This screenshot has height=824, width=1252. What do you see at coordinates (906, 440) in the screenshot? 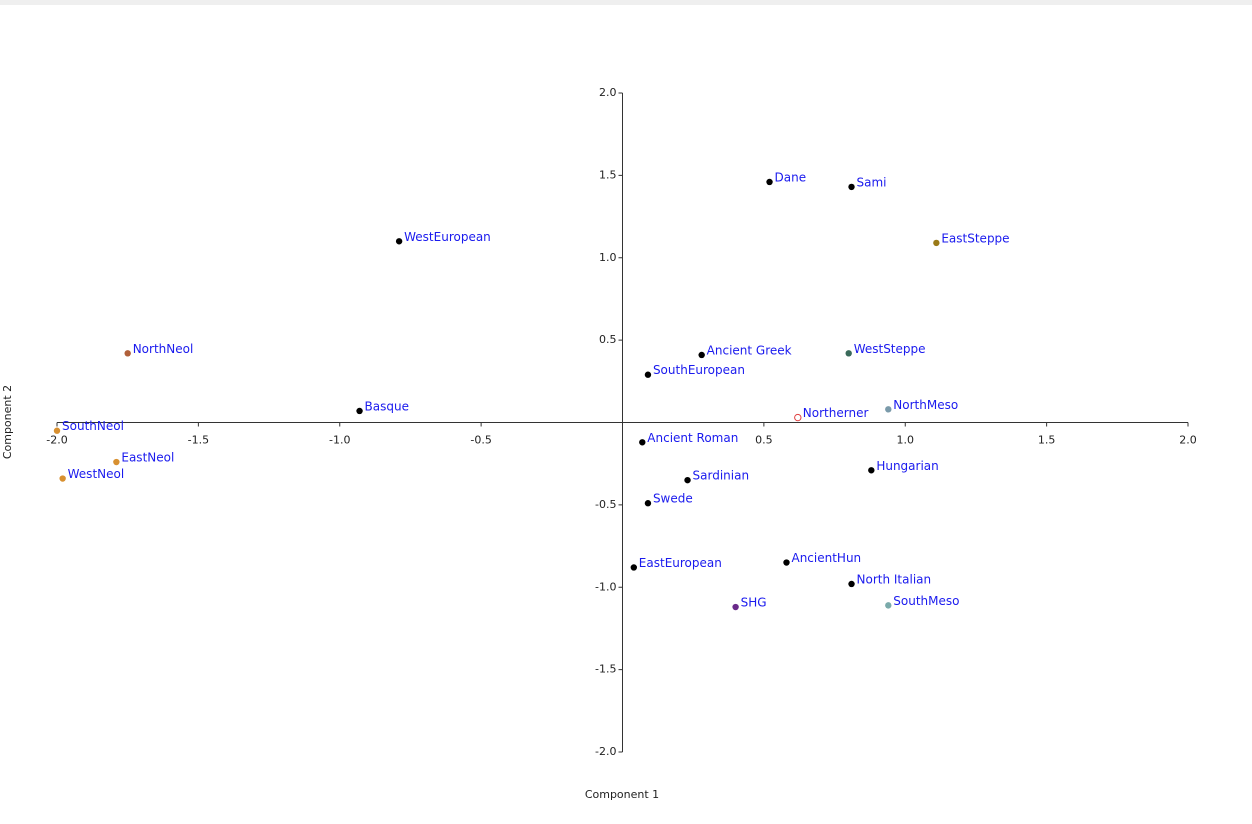
I see `x-tick-label: 1.0` at bounding box center [906, 440].